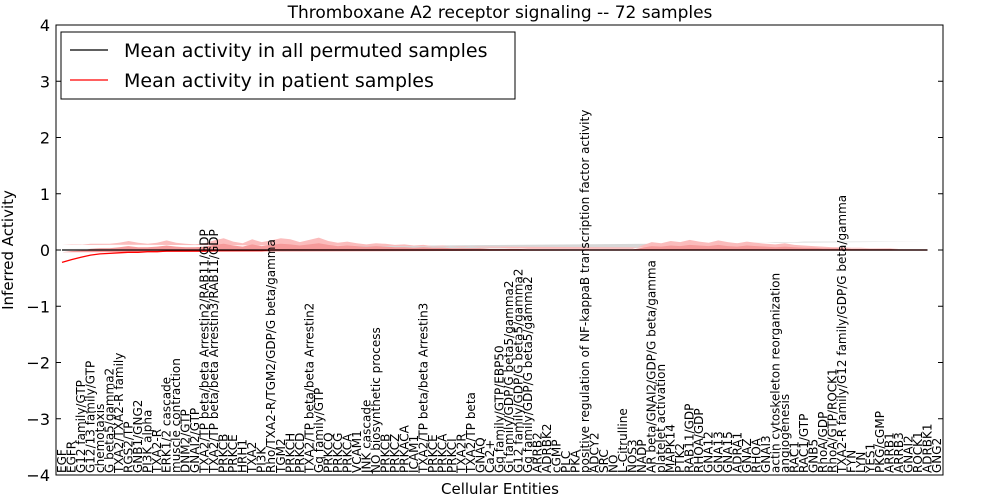 This screenshot has width=1000, height=500. Describe the element at coordinates (595, 452) in the screenshot. I see `x-tick-label: ADCY2` at that location.